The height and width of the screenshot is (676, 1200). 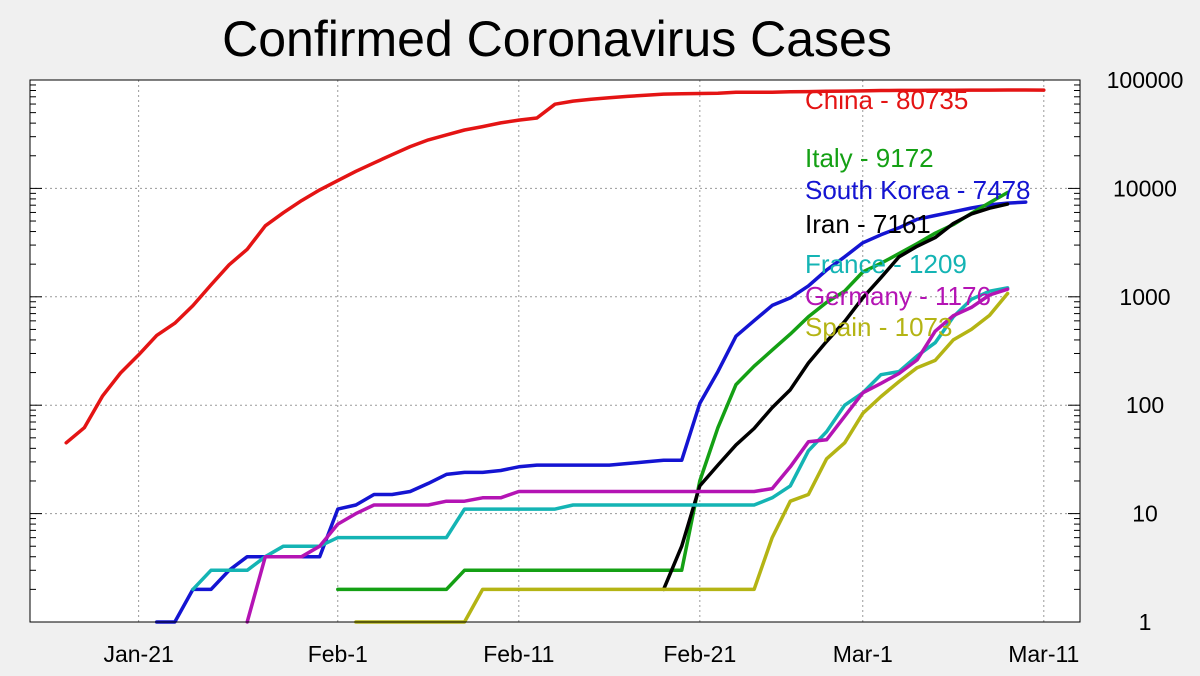 I want to click on y-tick-label: 10, so click(x=1145, y=514).